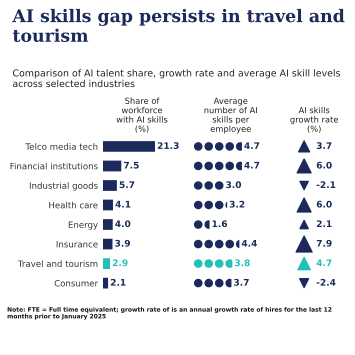 This screenshot has height=355, width=355. What do you see at coordinates (230, 116) in the screenshot?
I see `text: Average number of AI skills per employee` at bounding box center [230, 116].